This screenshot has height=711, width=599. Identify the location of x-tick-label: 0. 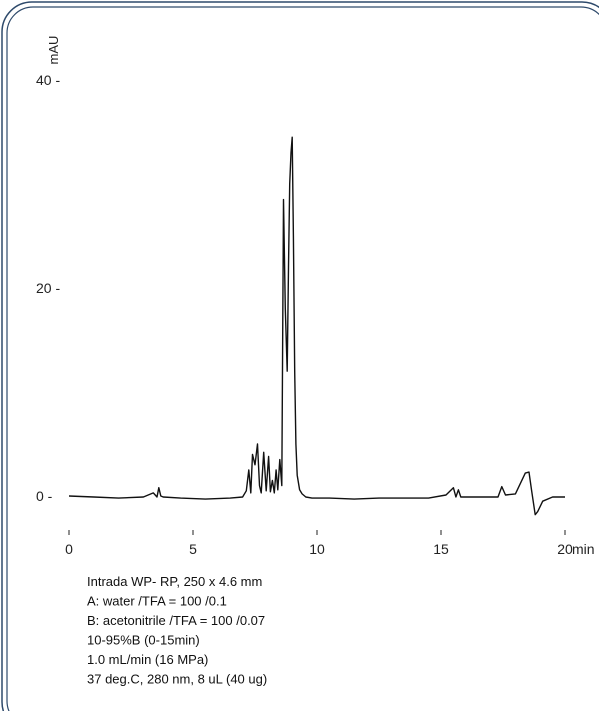
(69, 549).